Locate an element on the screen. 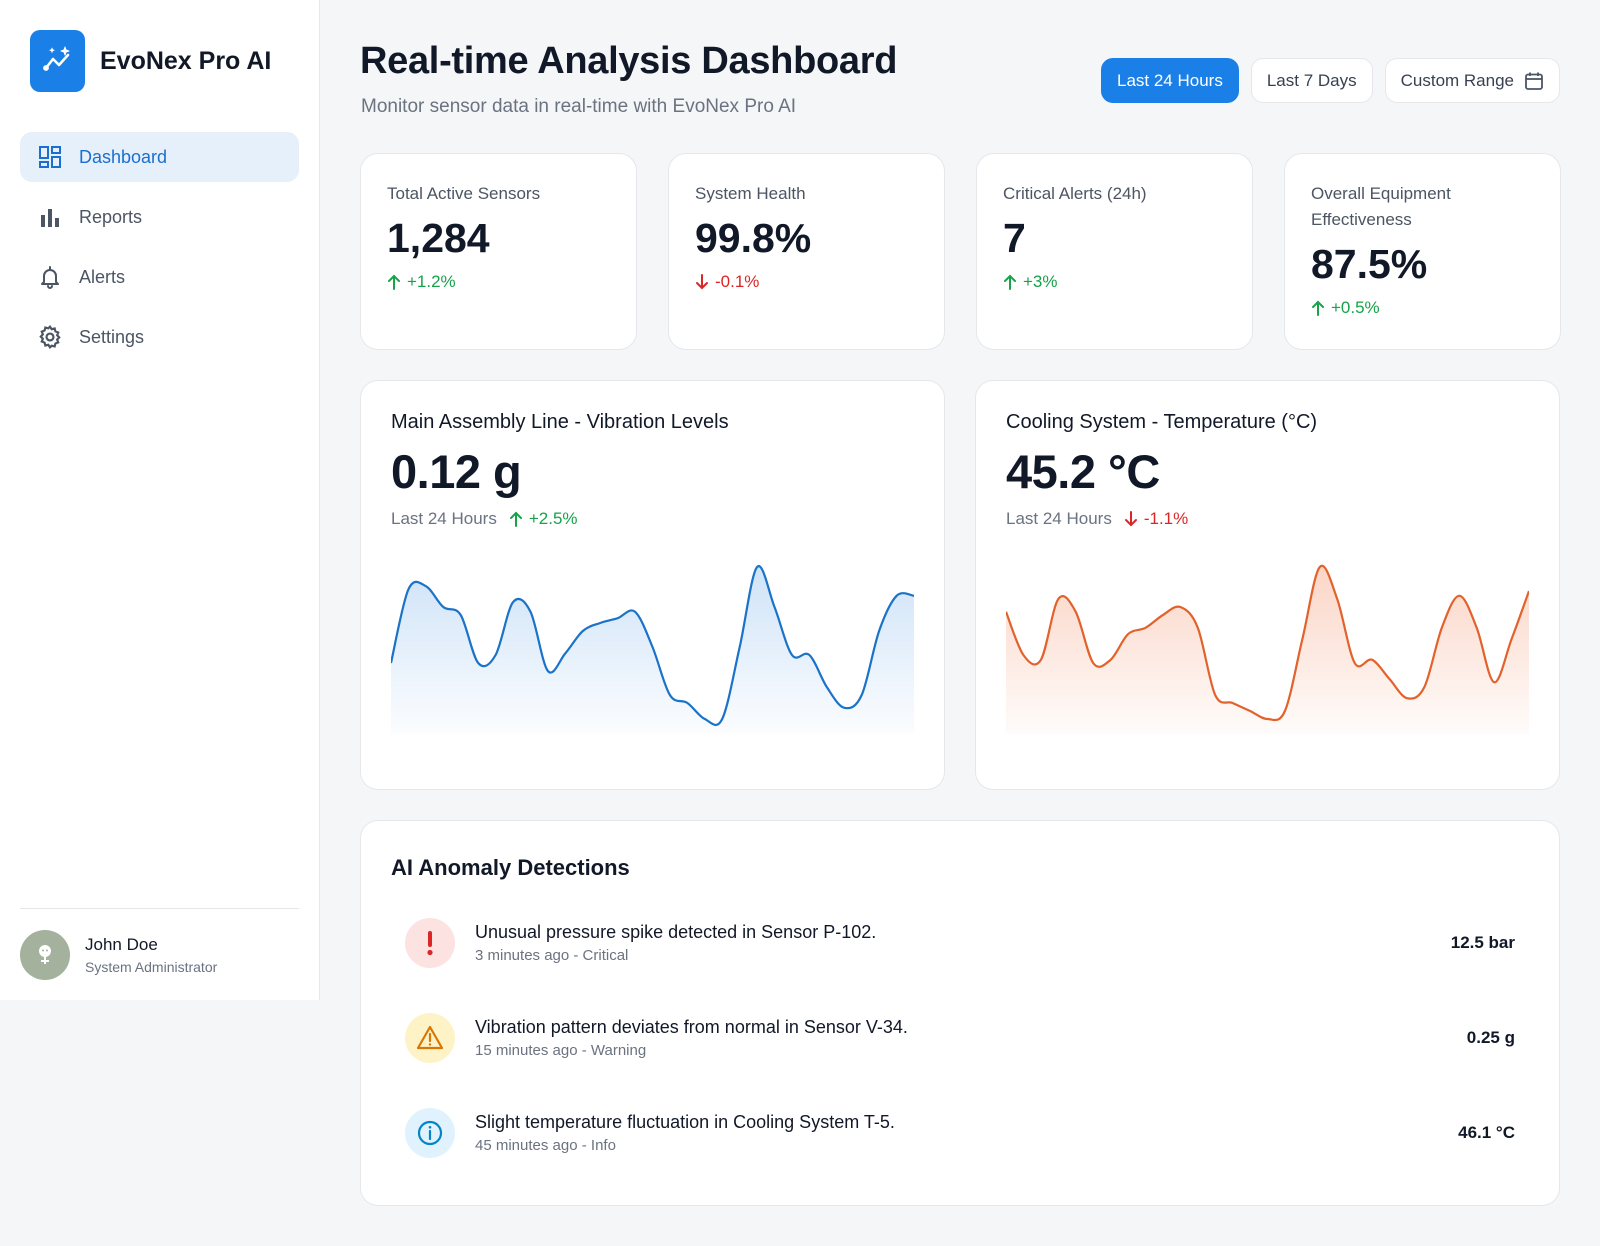 The image size is (1600, 1246). user-profile: John Doe System Administrator is located at coordinates (118, 955).